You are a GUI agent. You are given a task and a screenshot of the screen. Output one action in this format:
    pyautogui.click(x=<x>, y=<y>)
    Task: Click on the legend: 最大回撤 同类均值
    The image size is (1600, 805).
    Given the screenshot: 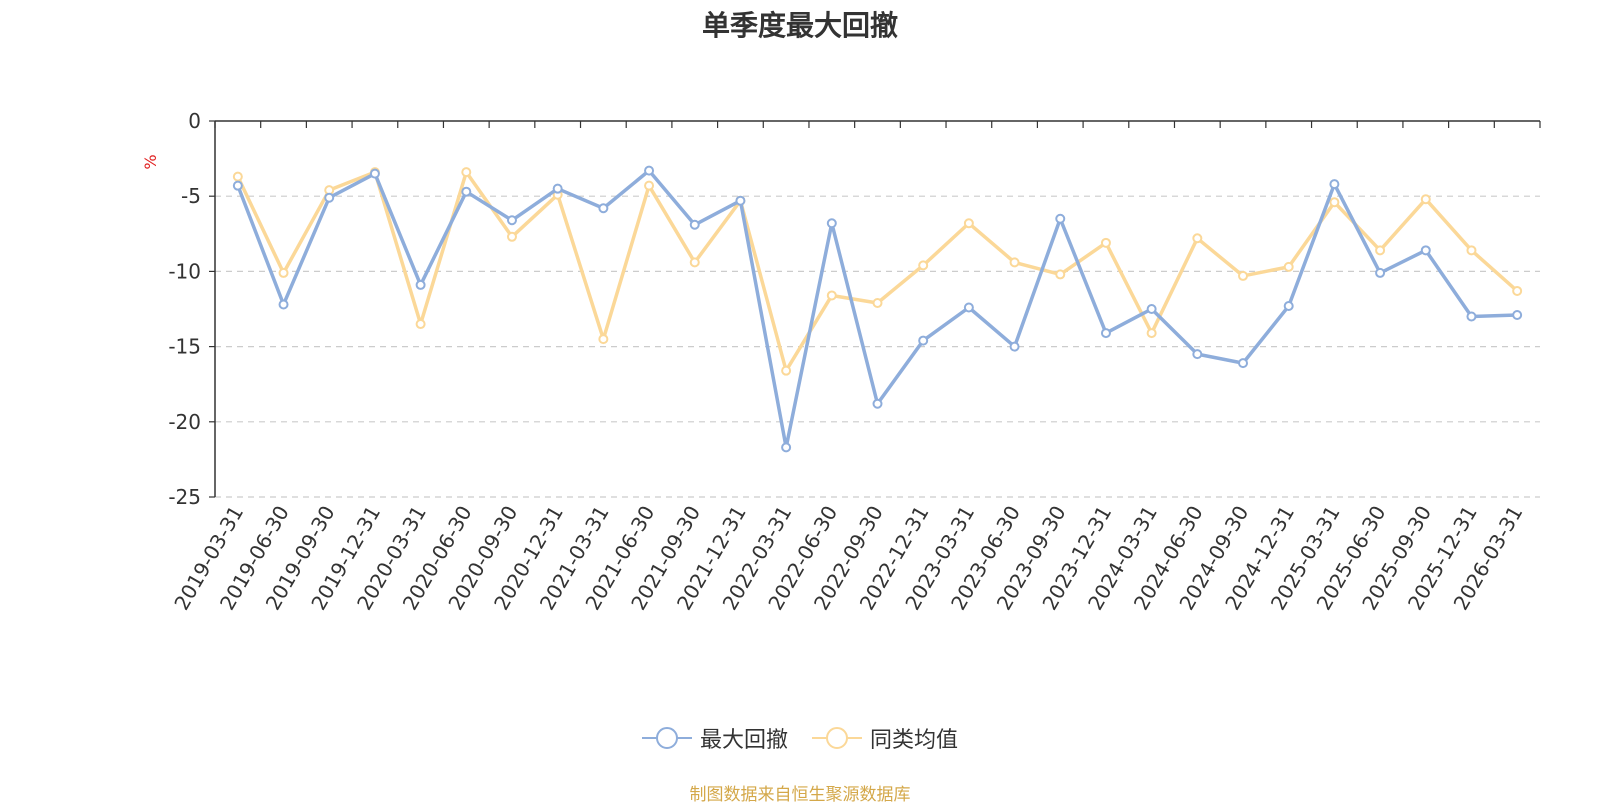 What is the action you would take?
    pyautogui.click(x=800, y=738)
    